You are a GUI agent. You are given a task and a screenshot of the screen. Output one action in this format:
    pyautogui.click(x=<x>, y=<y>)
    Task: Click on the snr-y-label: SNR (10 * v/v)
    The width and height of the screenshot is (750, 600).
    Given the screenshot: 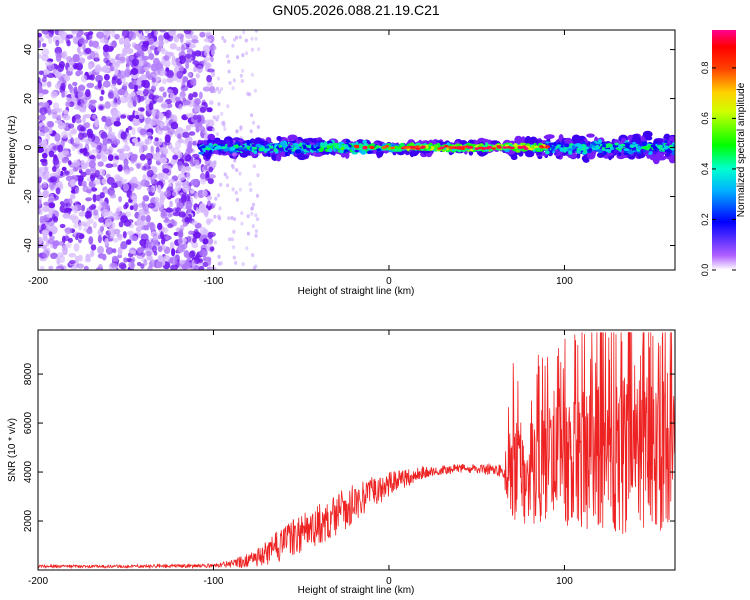 What is the action you would take?
    pyautogui.click(x=12, y=450)
    